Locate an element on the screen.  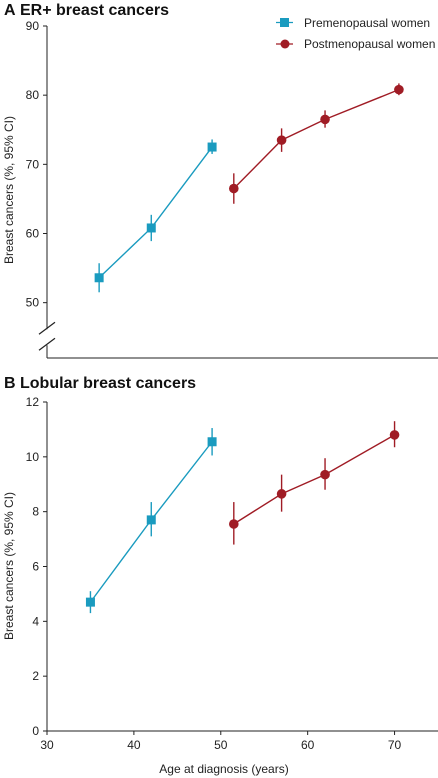
panel-b-y-tick-label: 4 is located at coordinates (35, 621).